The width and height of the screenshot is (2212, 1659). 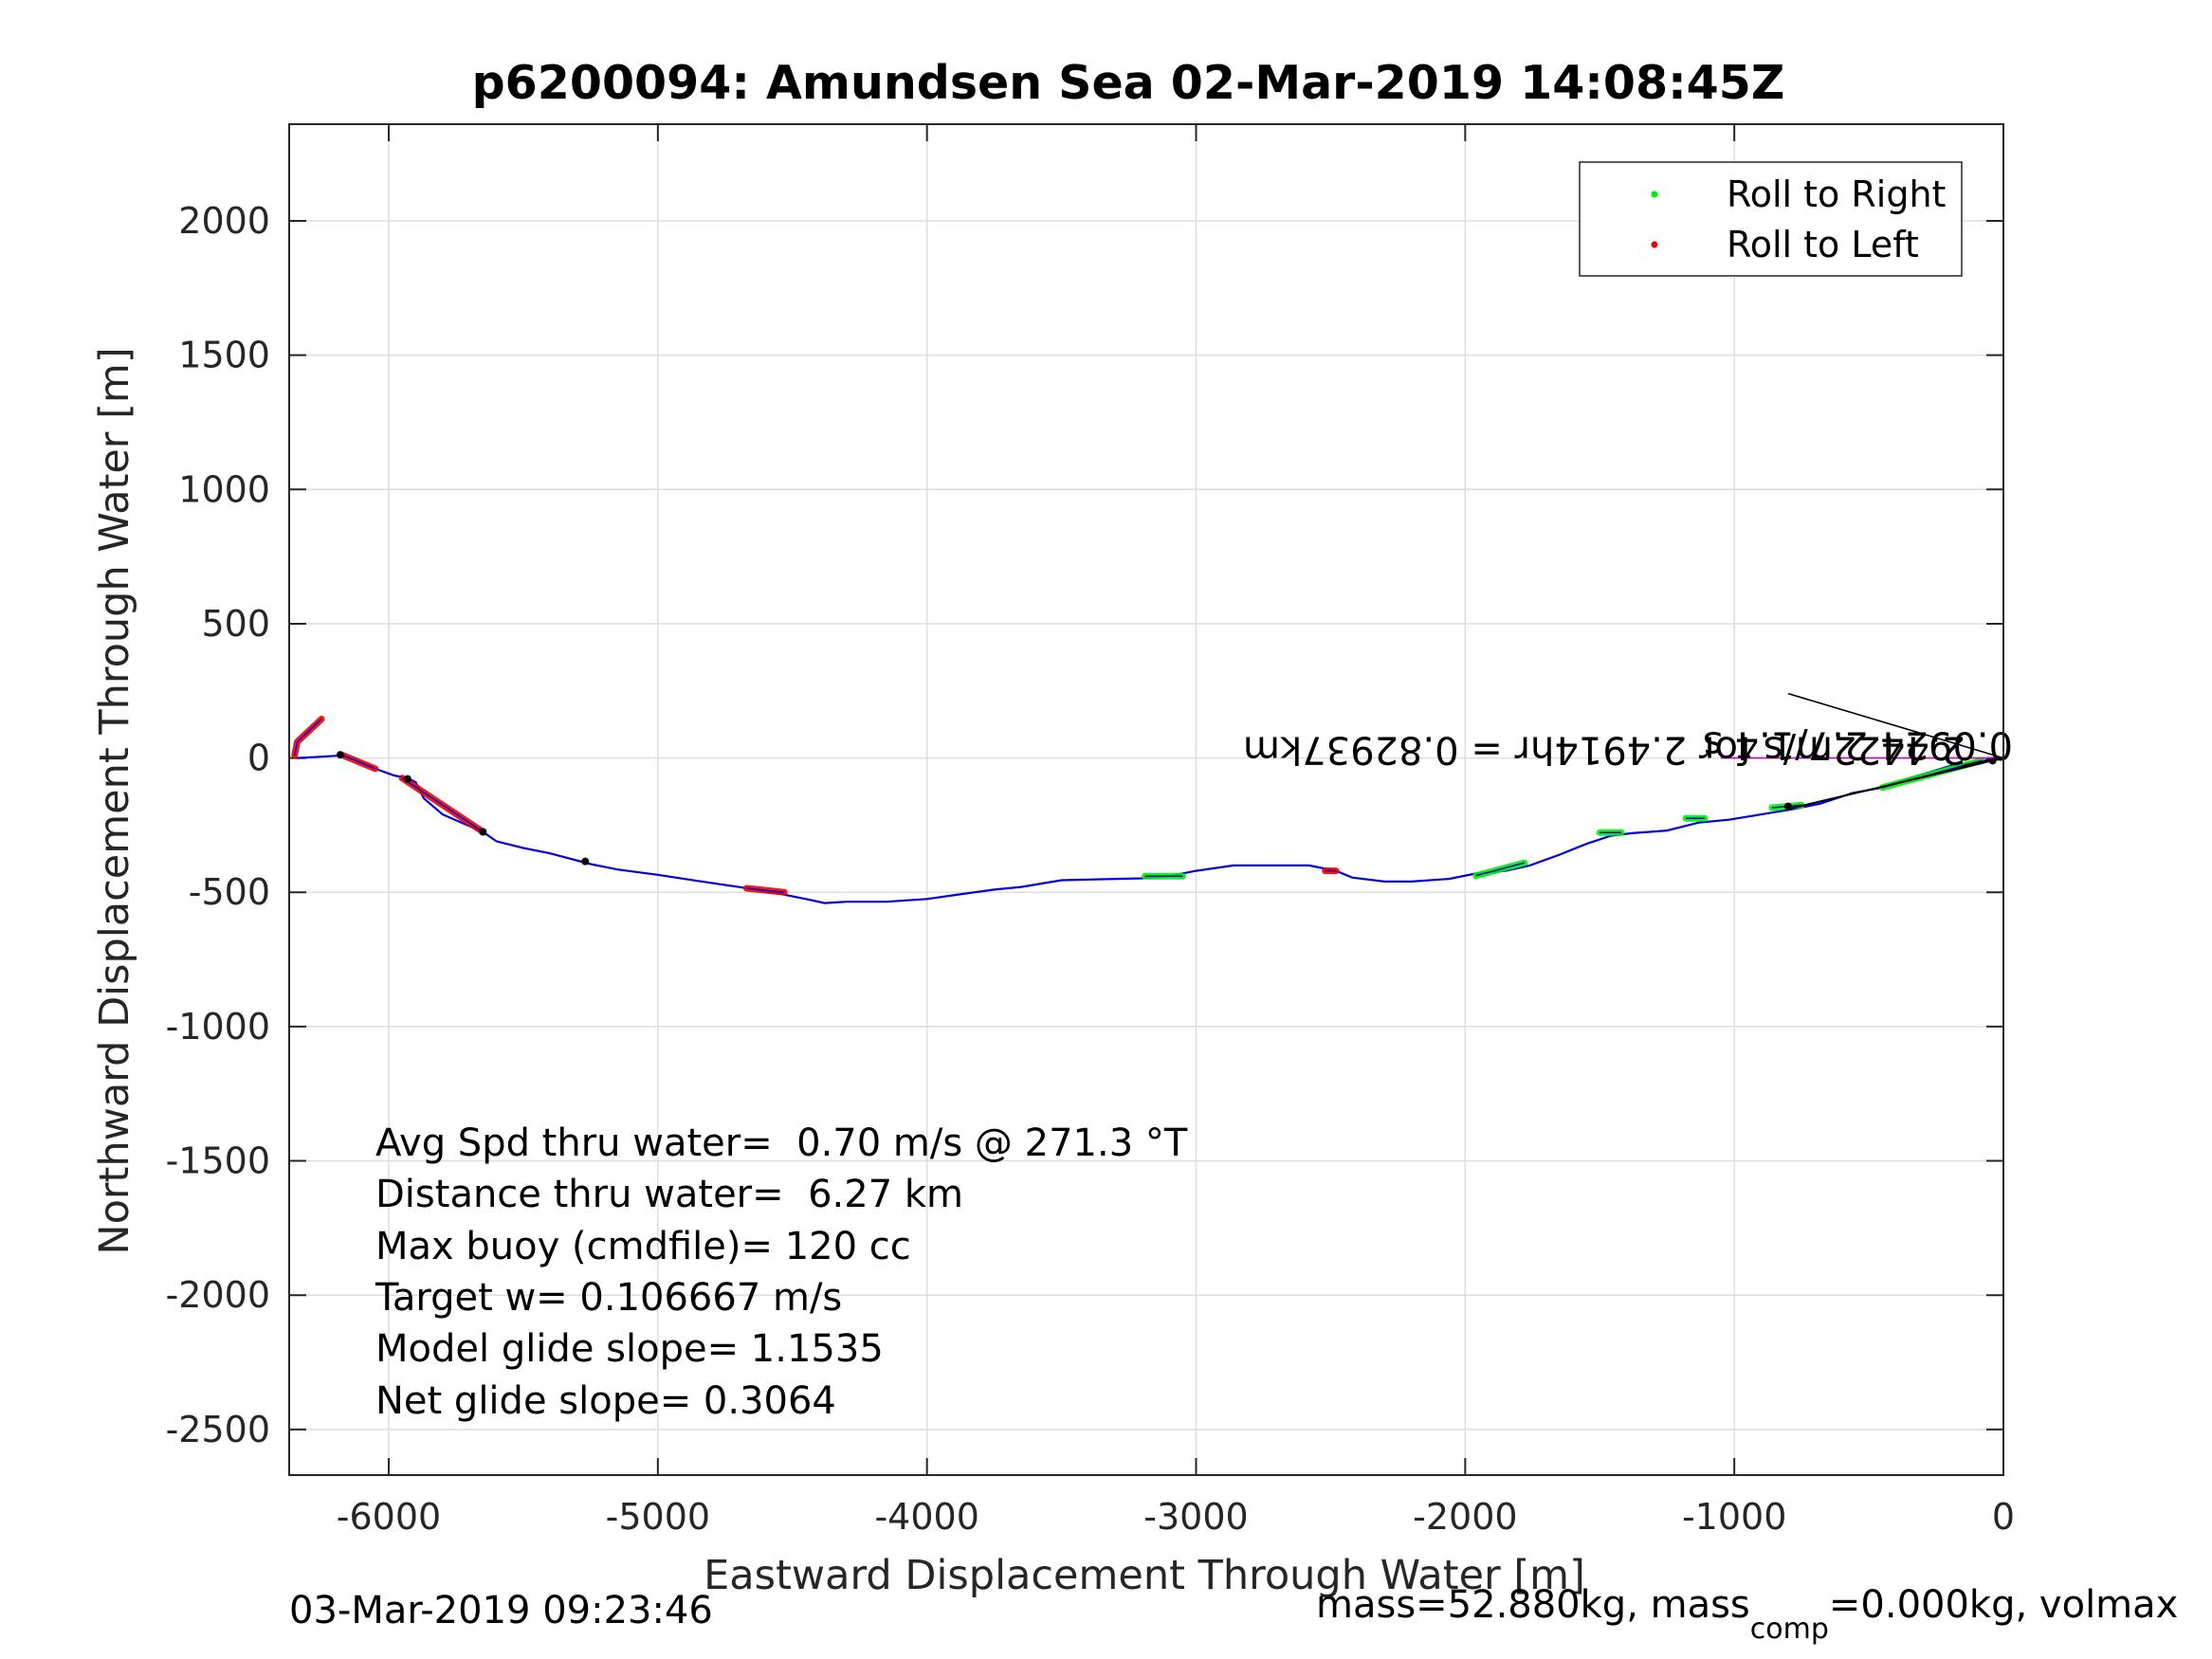 What do you see at coordinates (1533, 1605) in the screenshot?
I see `footer-mass-prefix: mass=52.880kg, mass` at bounding box center [1533, 1605].